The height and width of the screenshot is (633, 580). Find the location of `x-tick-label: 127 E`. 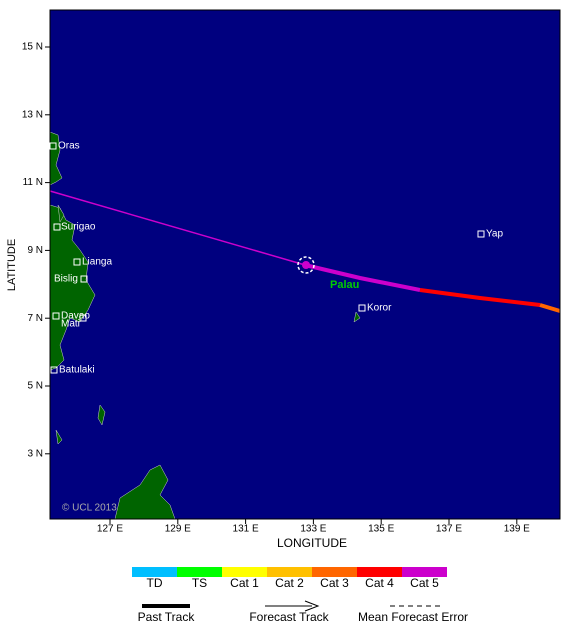

x-tick-label: 127 E is located at coordinates (110, 529).